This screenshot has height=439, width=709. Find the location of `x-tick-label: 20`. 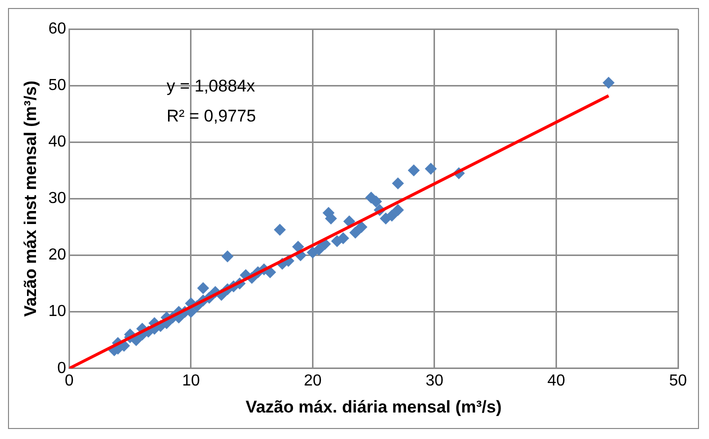

x-tick-label: 20 is located at coordinates (313, 381).